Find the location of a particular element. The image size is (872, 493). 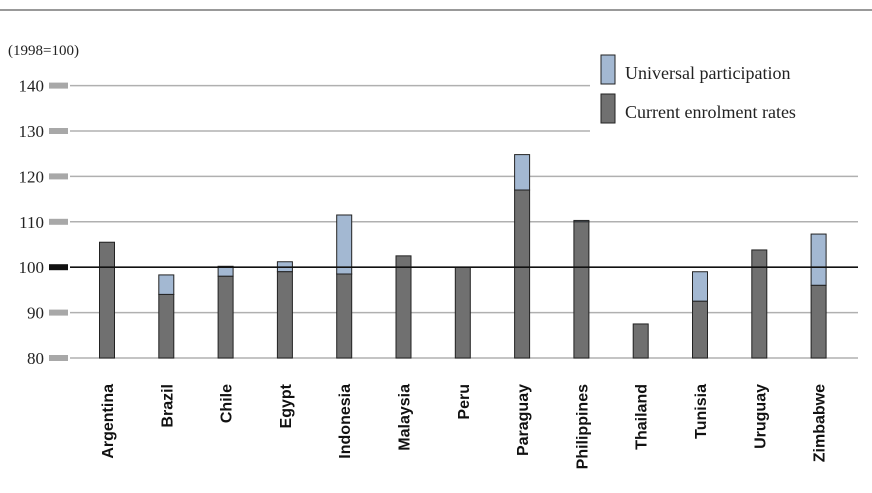

category-label-chile: Chile is located at coordinates (227, 403).